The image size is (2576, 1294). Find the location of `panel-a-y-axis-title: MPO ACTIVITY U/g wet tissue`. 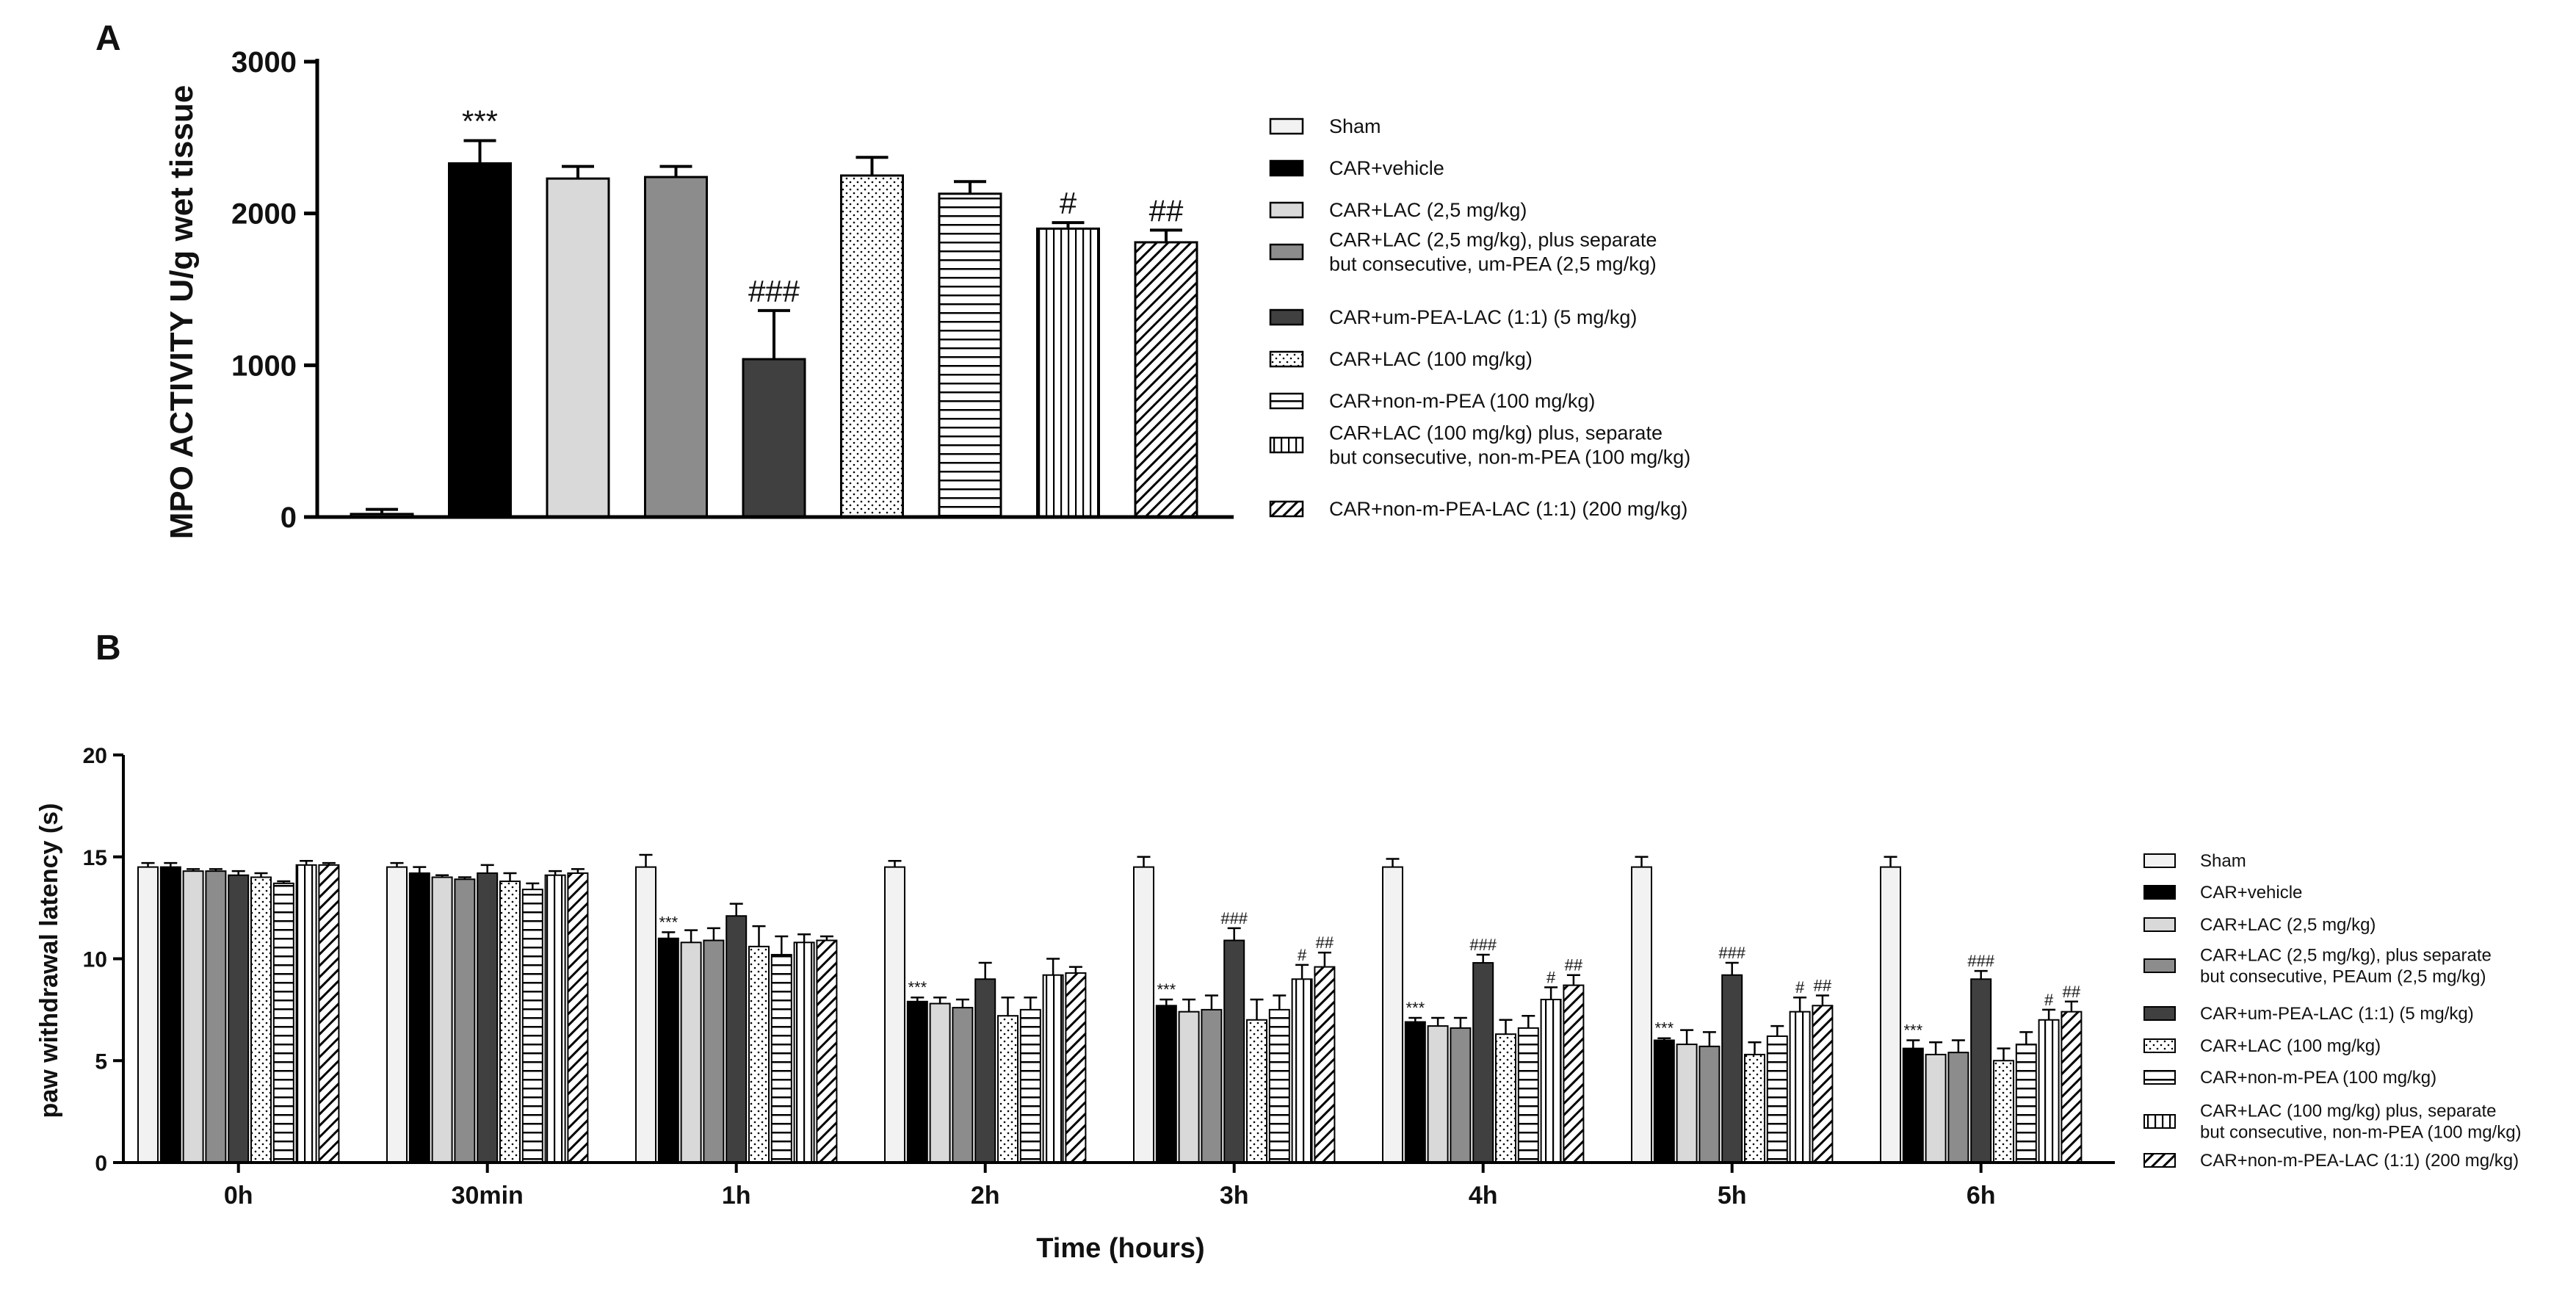

panel-a-y-axis-title: MPO ACTIVITY U/g wet tissue is located at coordinates (182, 312).